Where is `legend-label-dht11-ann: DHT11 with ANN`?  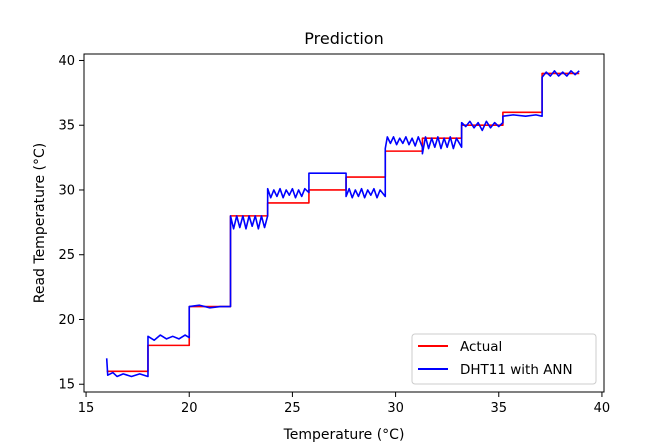
legend-label-dht11-ann: DHT11 with ANN is located at coordinates (516, 370).